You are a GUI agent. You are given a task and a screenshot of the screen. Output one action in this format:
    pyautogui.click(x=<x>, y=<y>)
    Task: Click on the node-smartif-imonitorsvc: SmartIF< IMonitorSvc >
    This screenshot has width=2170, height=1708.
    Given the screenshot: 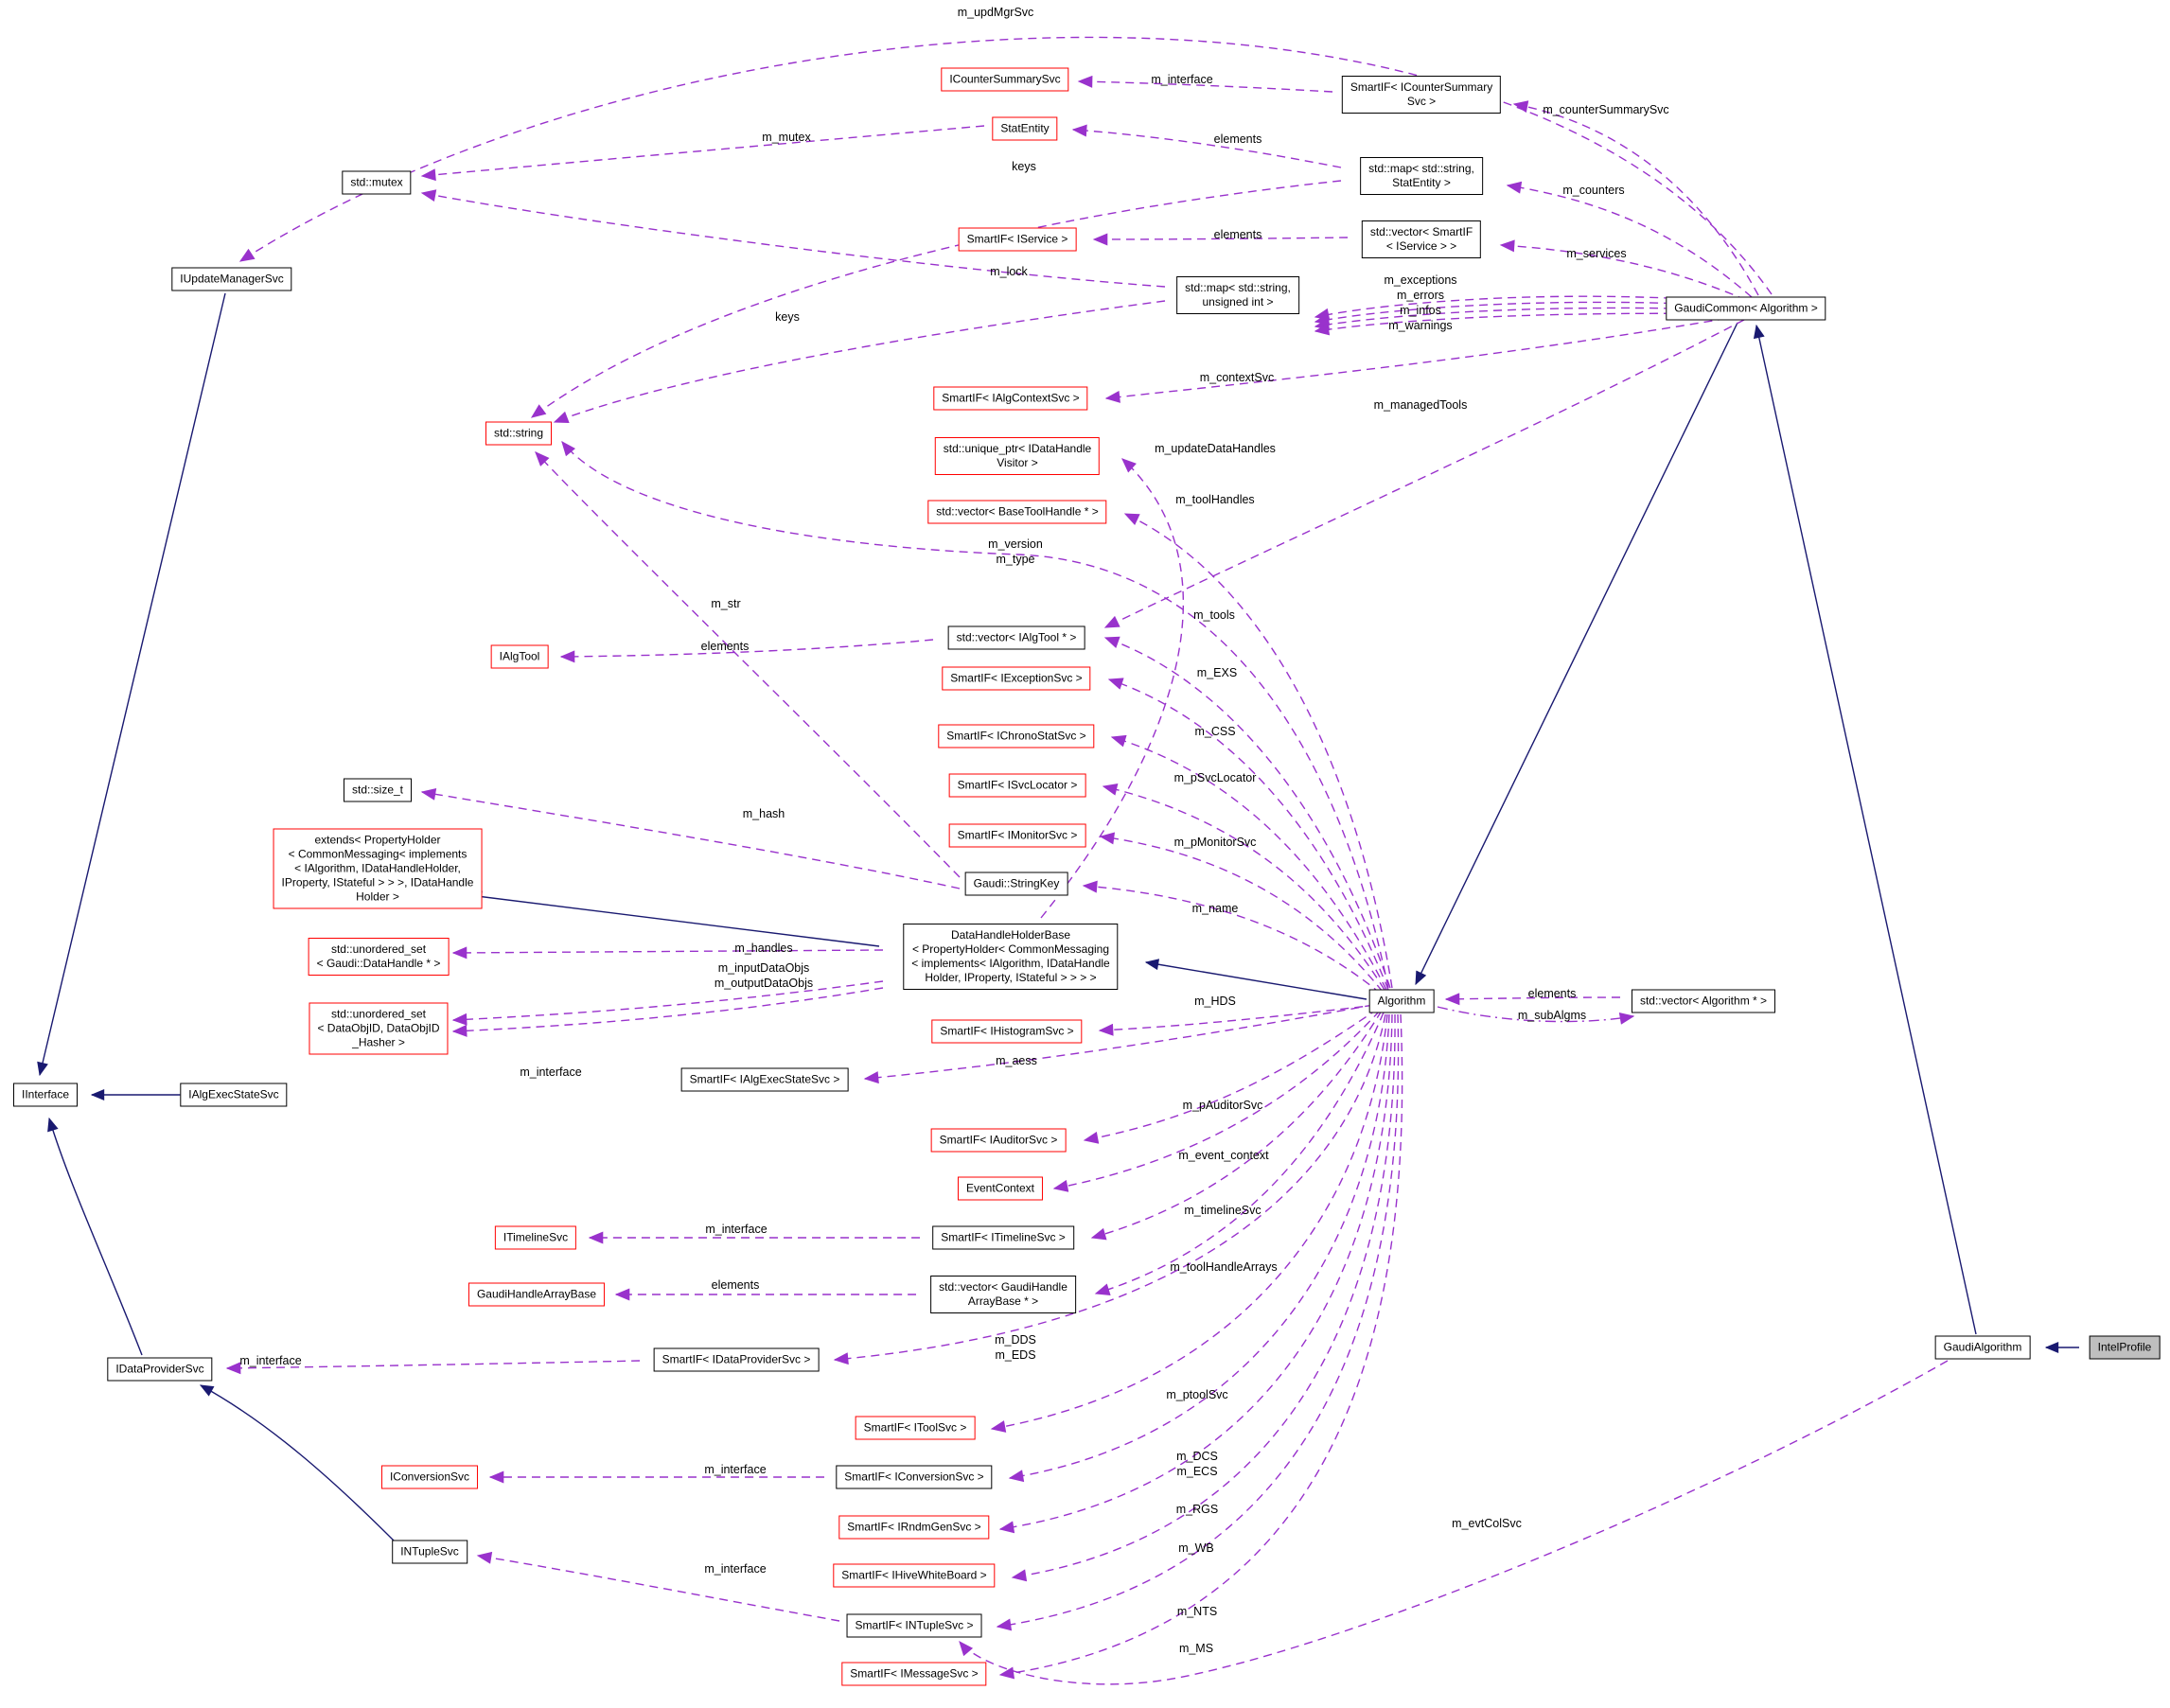 What is the action you would take?
    pyautogui.click(x=1017, y=835)
    